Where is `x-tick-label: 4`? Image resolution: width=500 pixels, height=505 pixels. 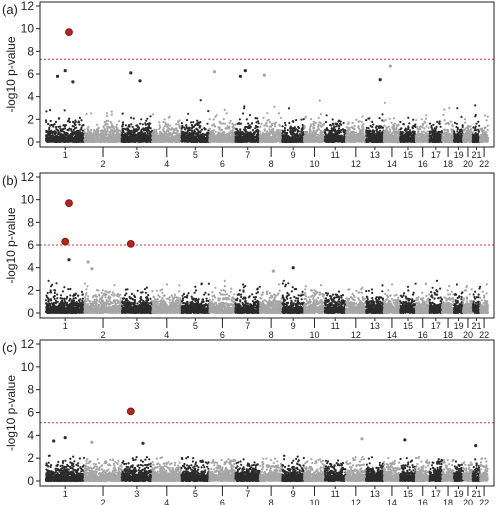 x-tick-label: 4 is located at coordinates (166, 335).